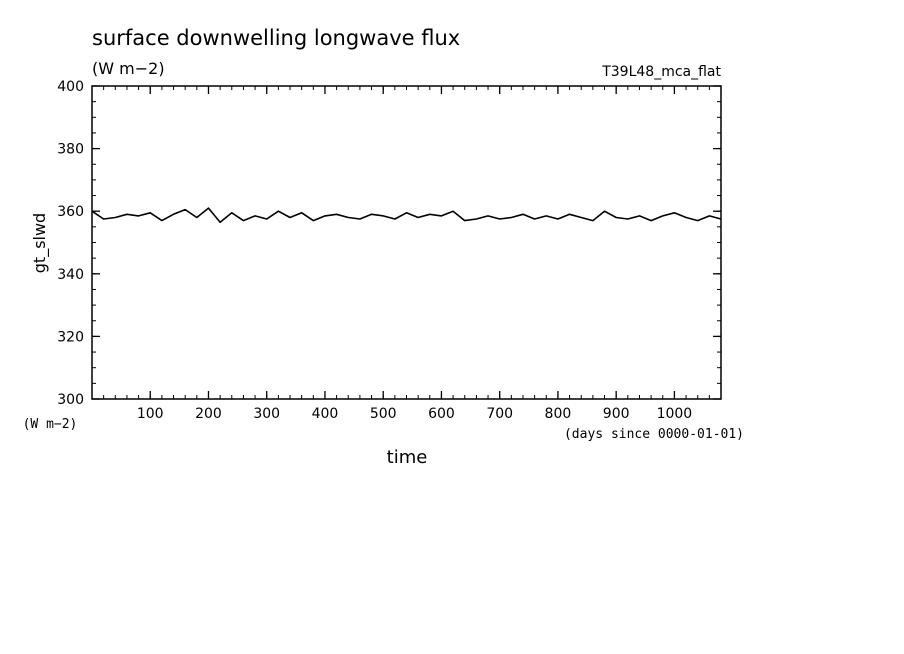 The width and height of the screenshot is (904, 654). I want to click on x-tick-label: 300, so click(266, 414).